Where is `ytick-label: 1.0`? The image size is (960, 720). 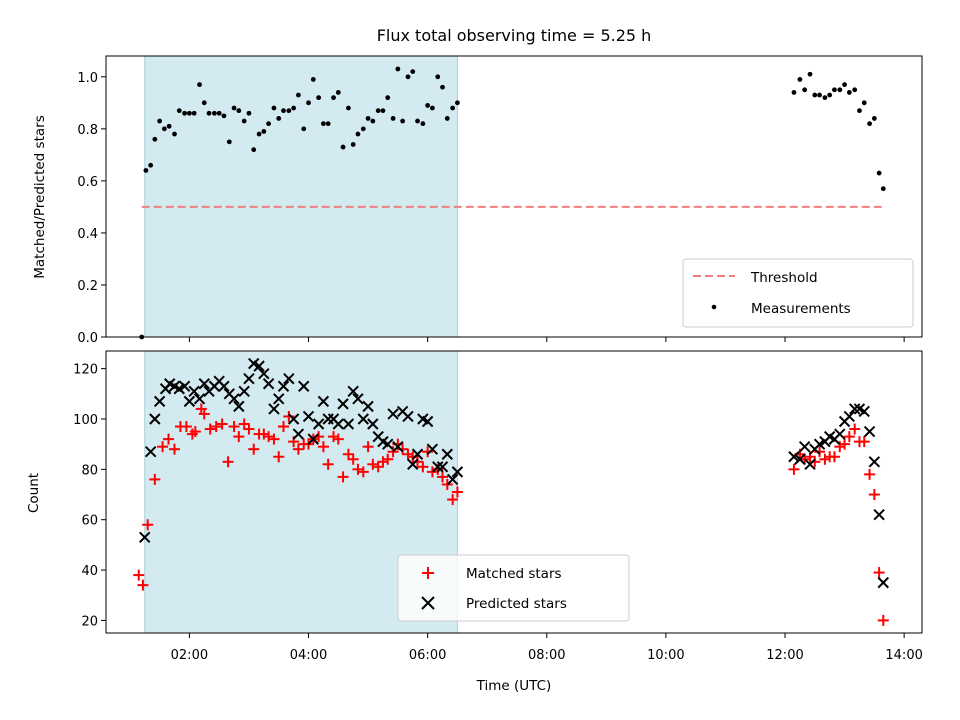 ytick-label: 1.0 is located at coordinates (87, 78).